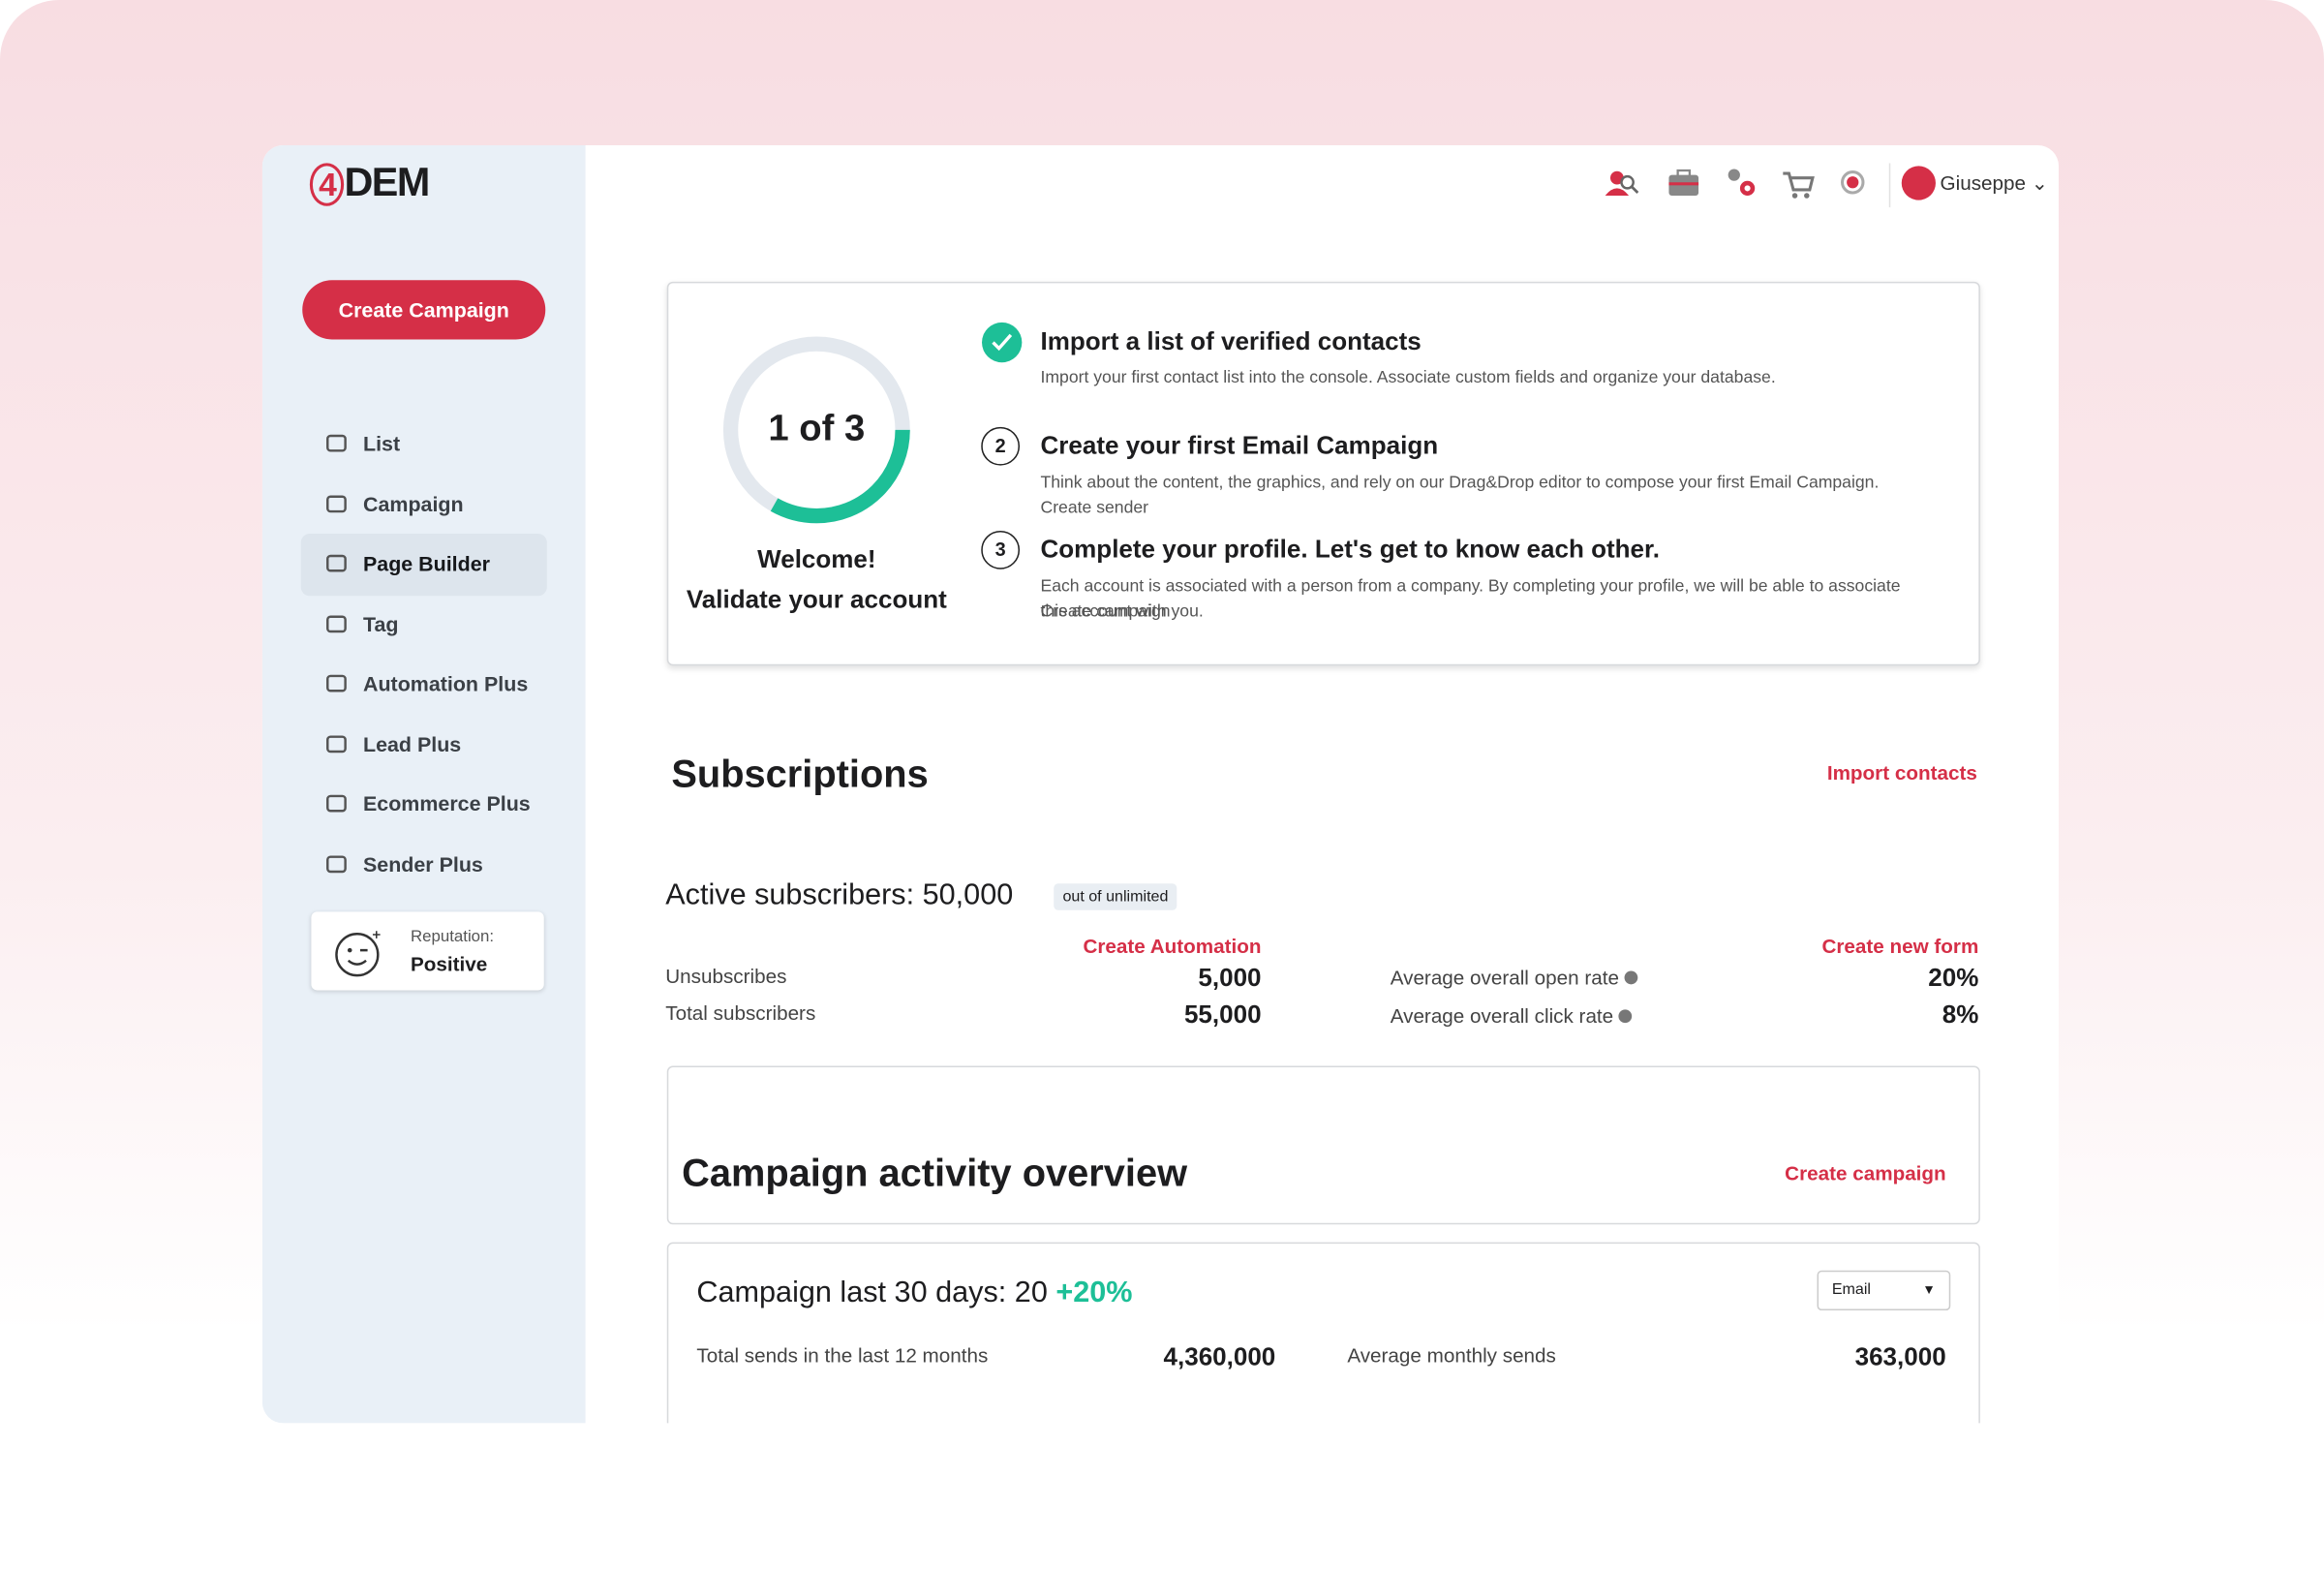 The image size is (2324, 1569). What do you see at coordinates (843, 1356) in the screenshot?
I see `stat-label: Total sends in the last 12 months` at bounding box center [843, 1356].